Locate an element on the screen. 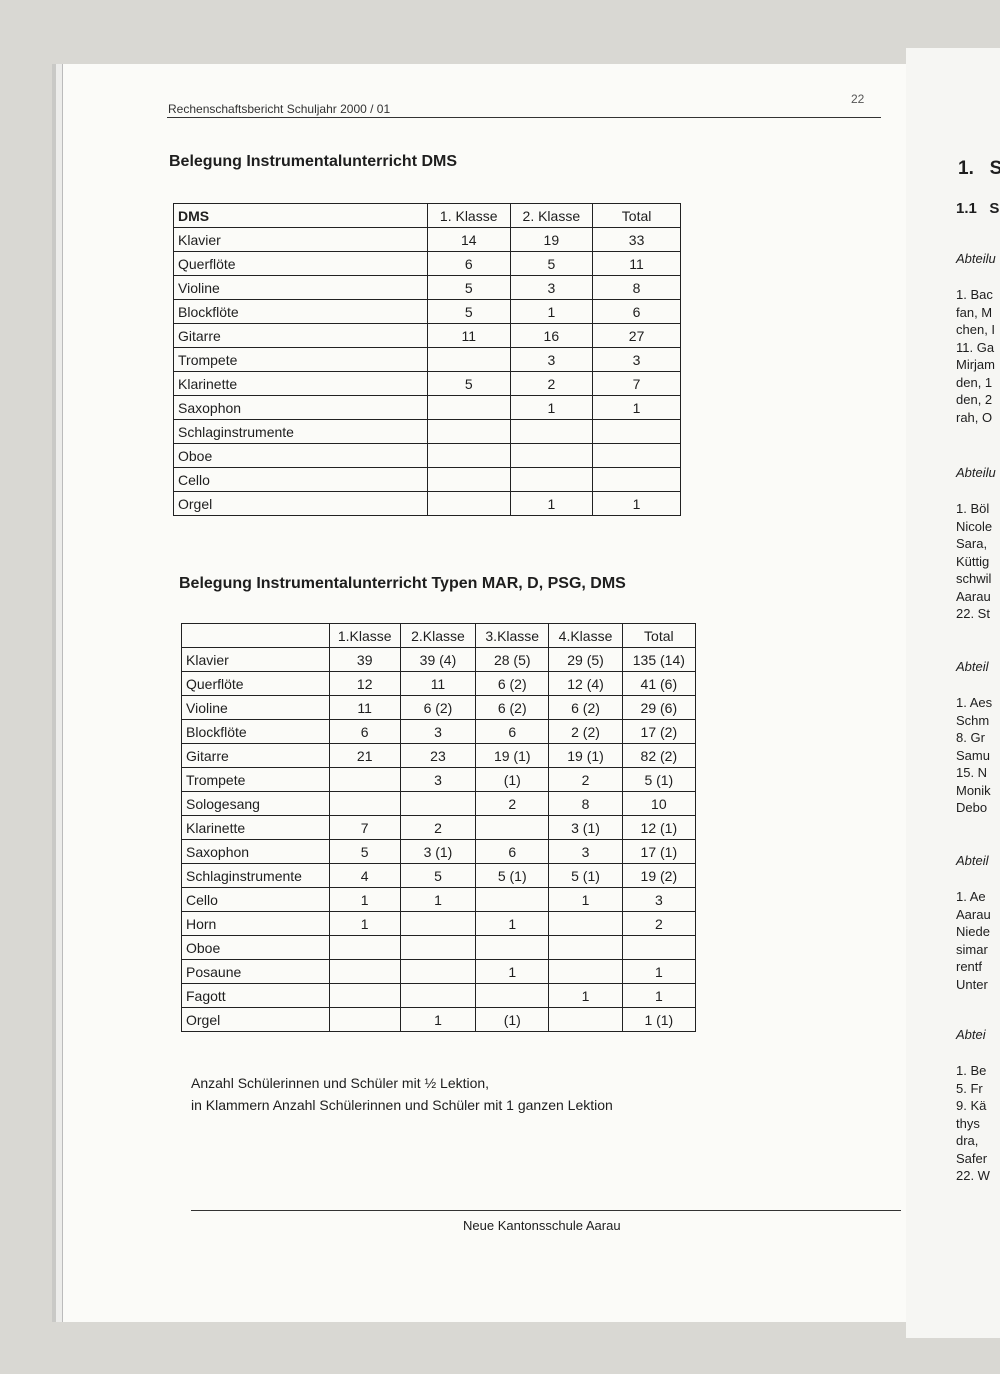 The image size is (1000, 1374). cell: 27 is located at coordinates (636, 335).